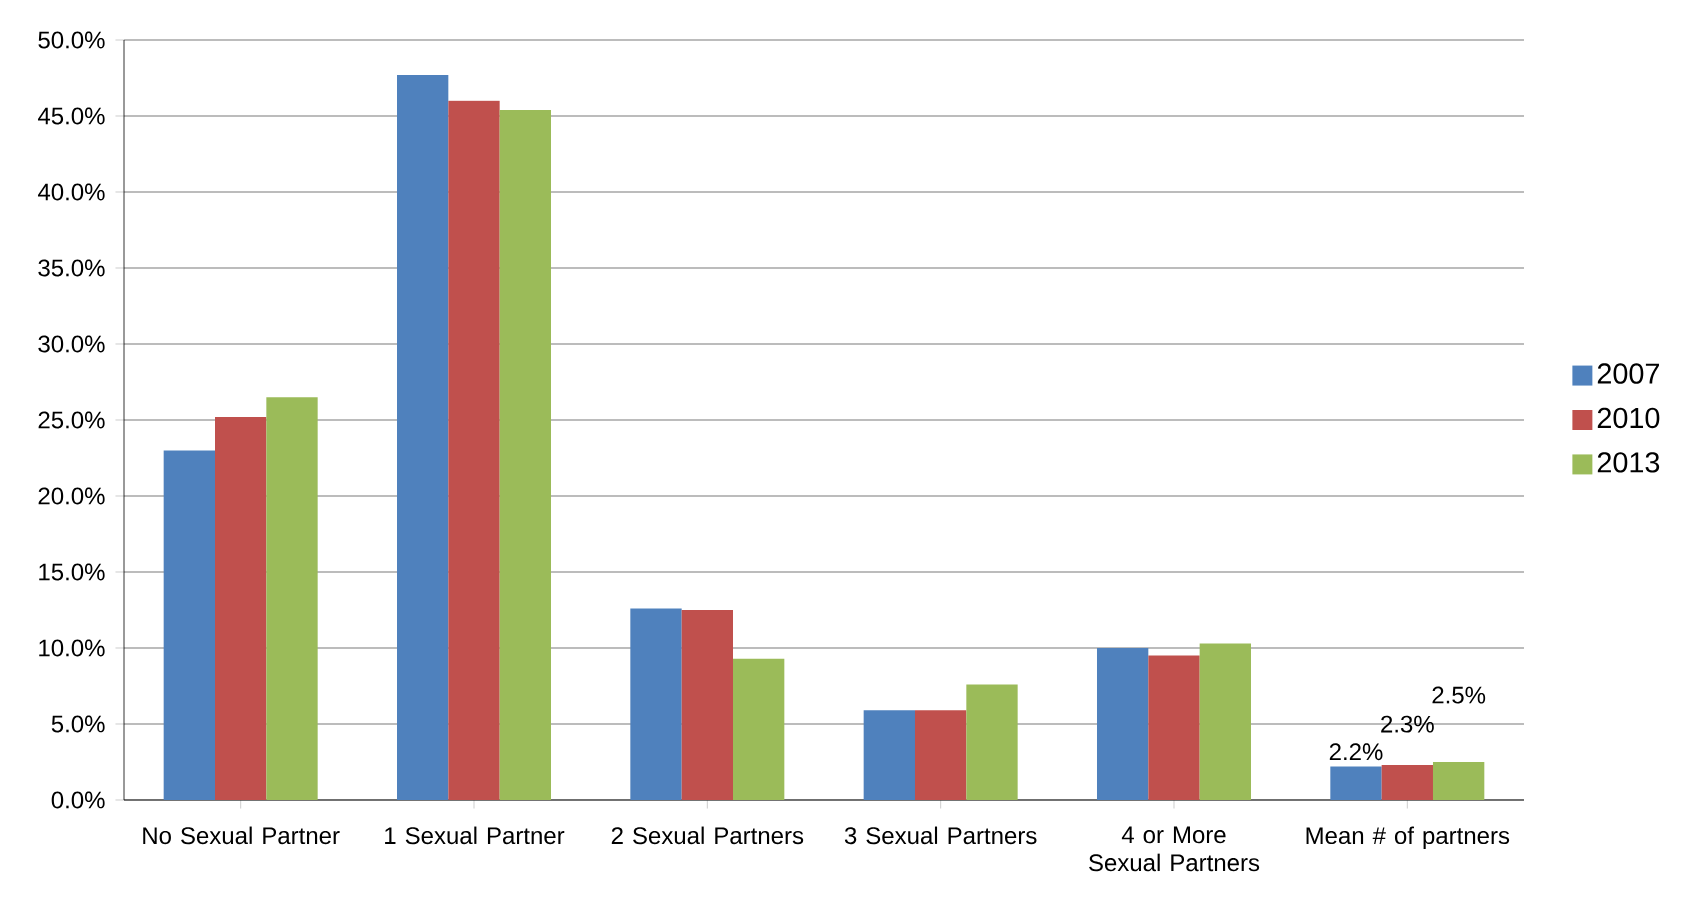 Image resolution: width=1694 pixels, height=900 pixels. I want to click on x-tick-label: 3 Sexual Partners, so click(940, 835).